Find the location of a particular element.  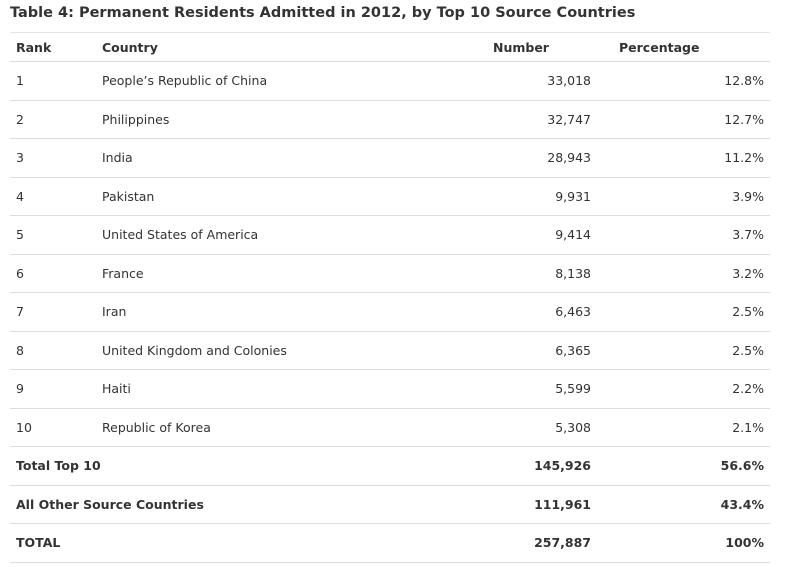

number-cell: 6,365 is located at coordinates (509, 350).